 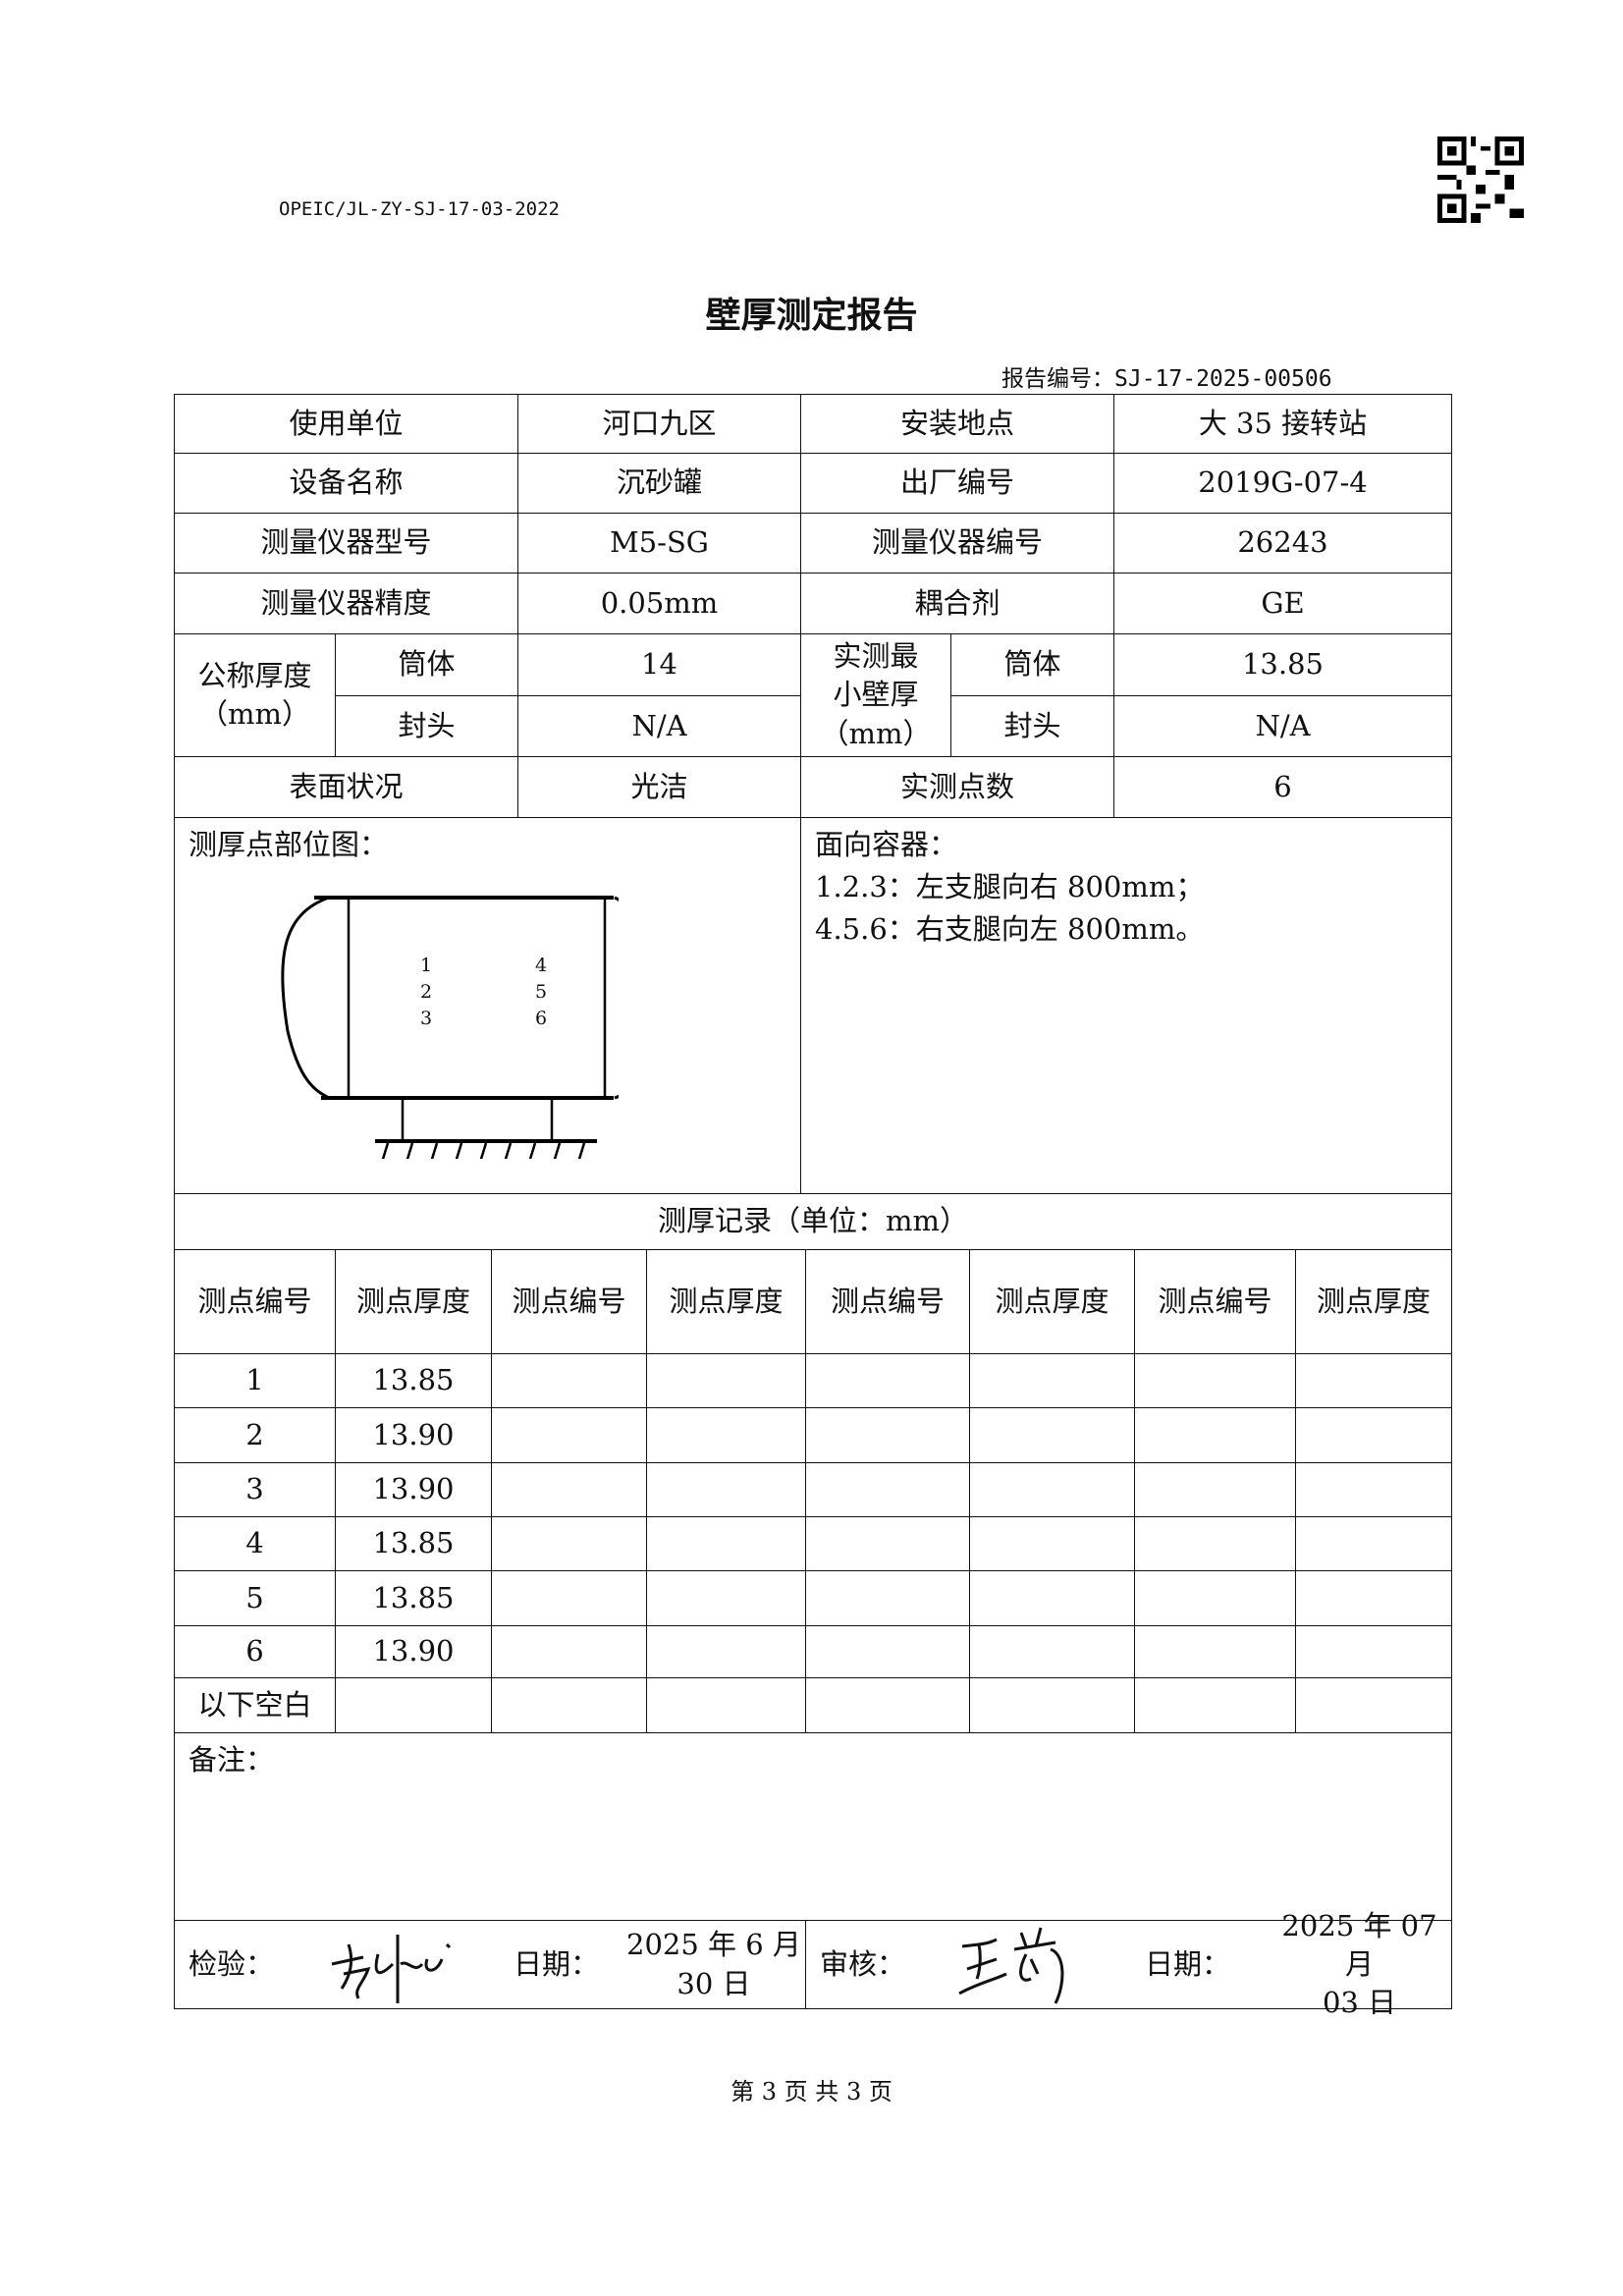 I want to click on measured-min-label: 实测最 小壁厚 （mm）, so click(x=875, y=695).